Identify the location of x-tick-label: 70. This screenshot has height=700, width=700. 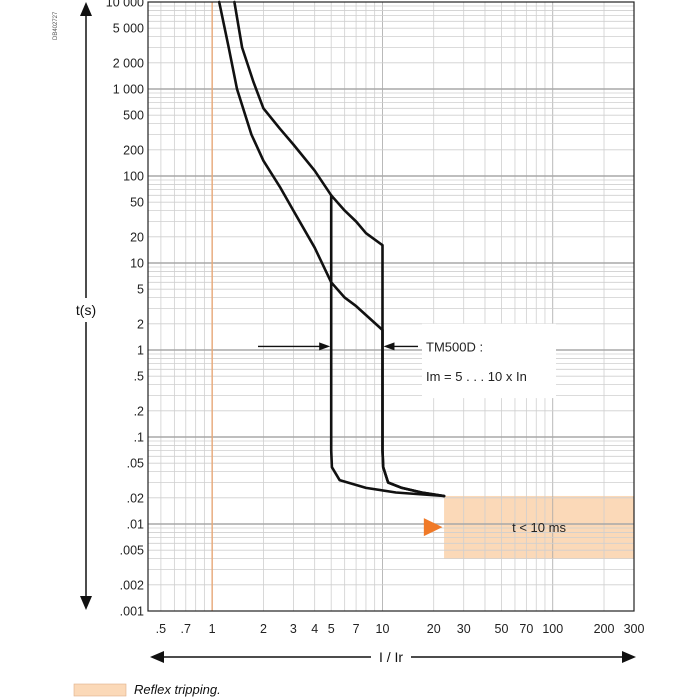
(526, 629).